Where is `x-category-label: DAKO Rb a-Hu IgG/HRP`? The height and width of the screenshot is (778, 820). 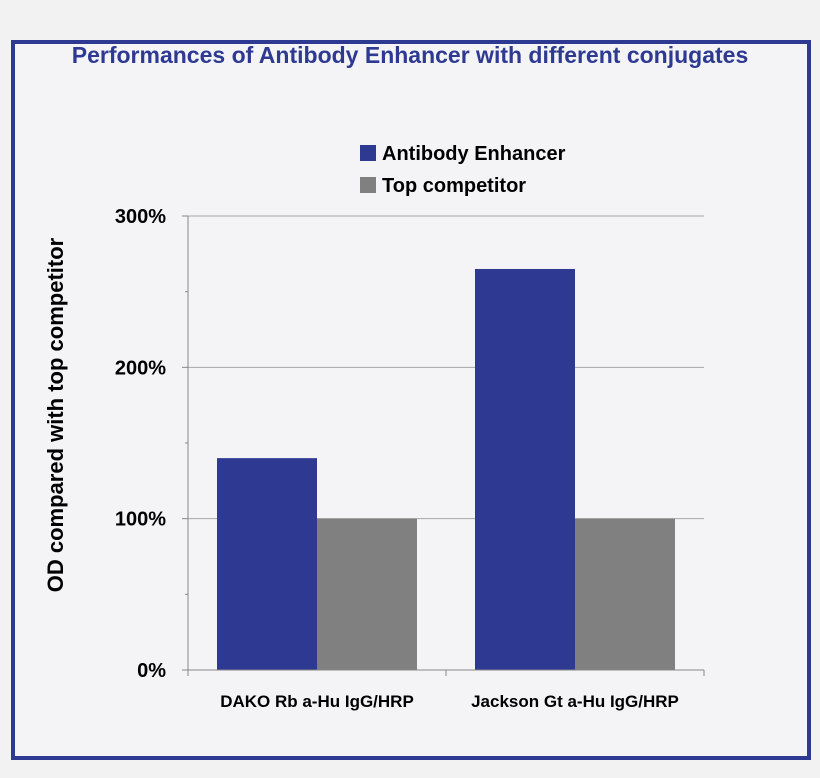
x-category-label: DAKO Rb a-Hu IgG/HRP is located at coordinates (317, 701).